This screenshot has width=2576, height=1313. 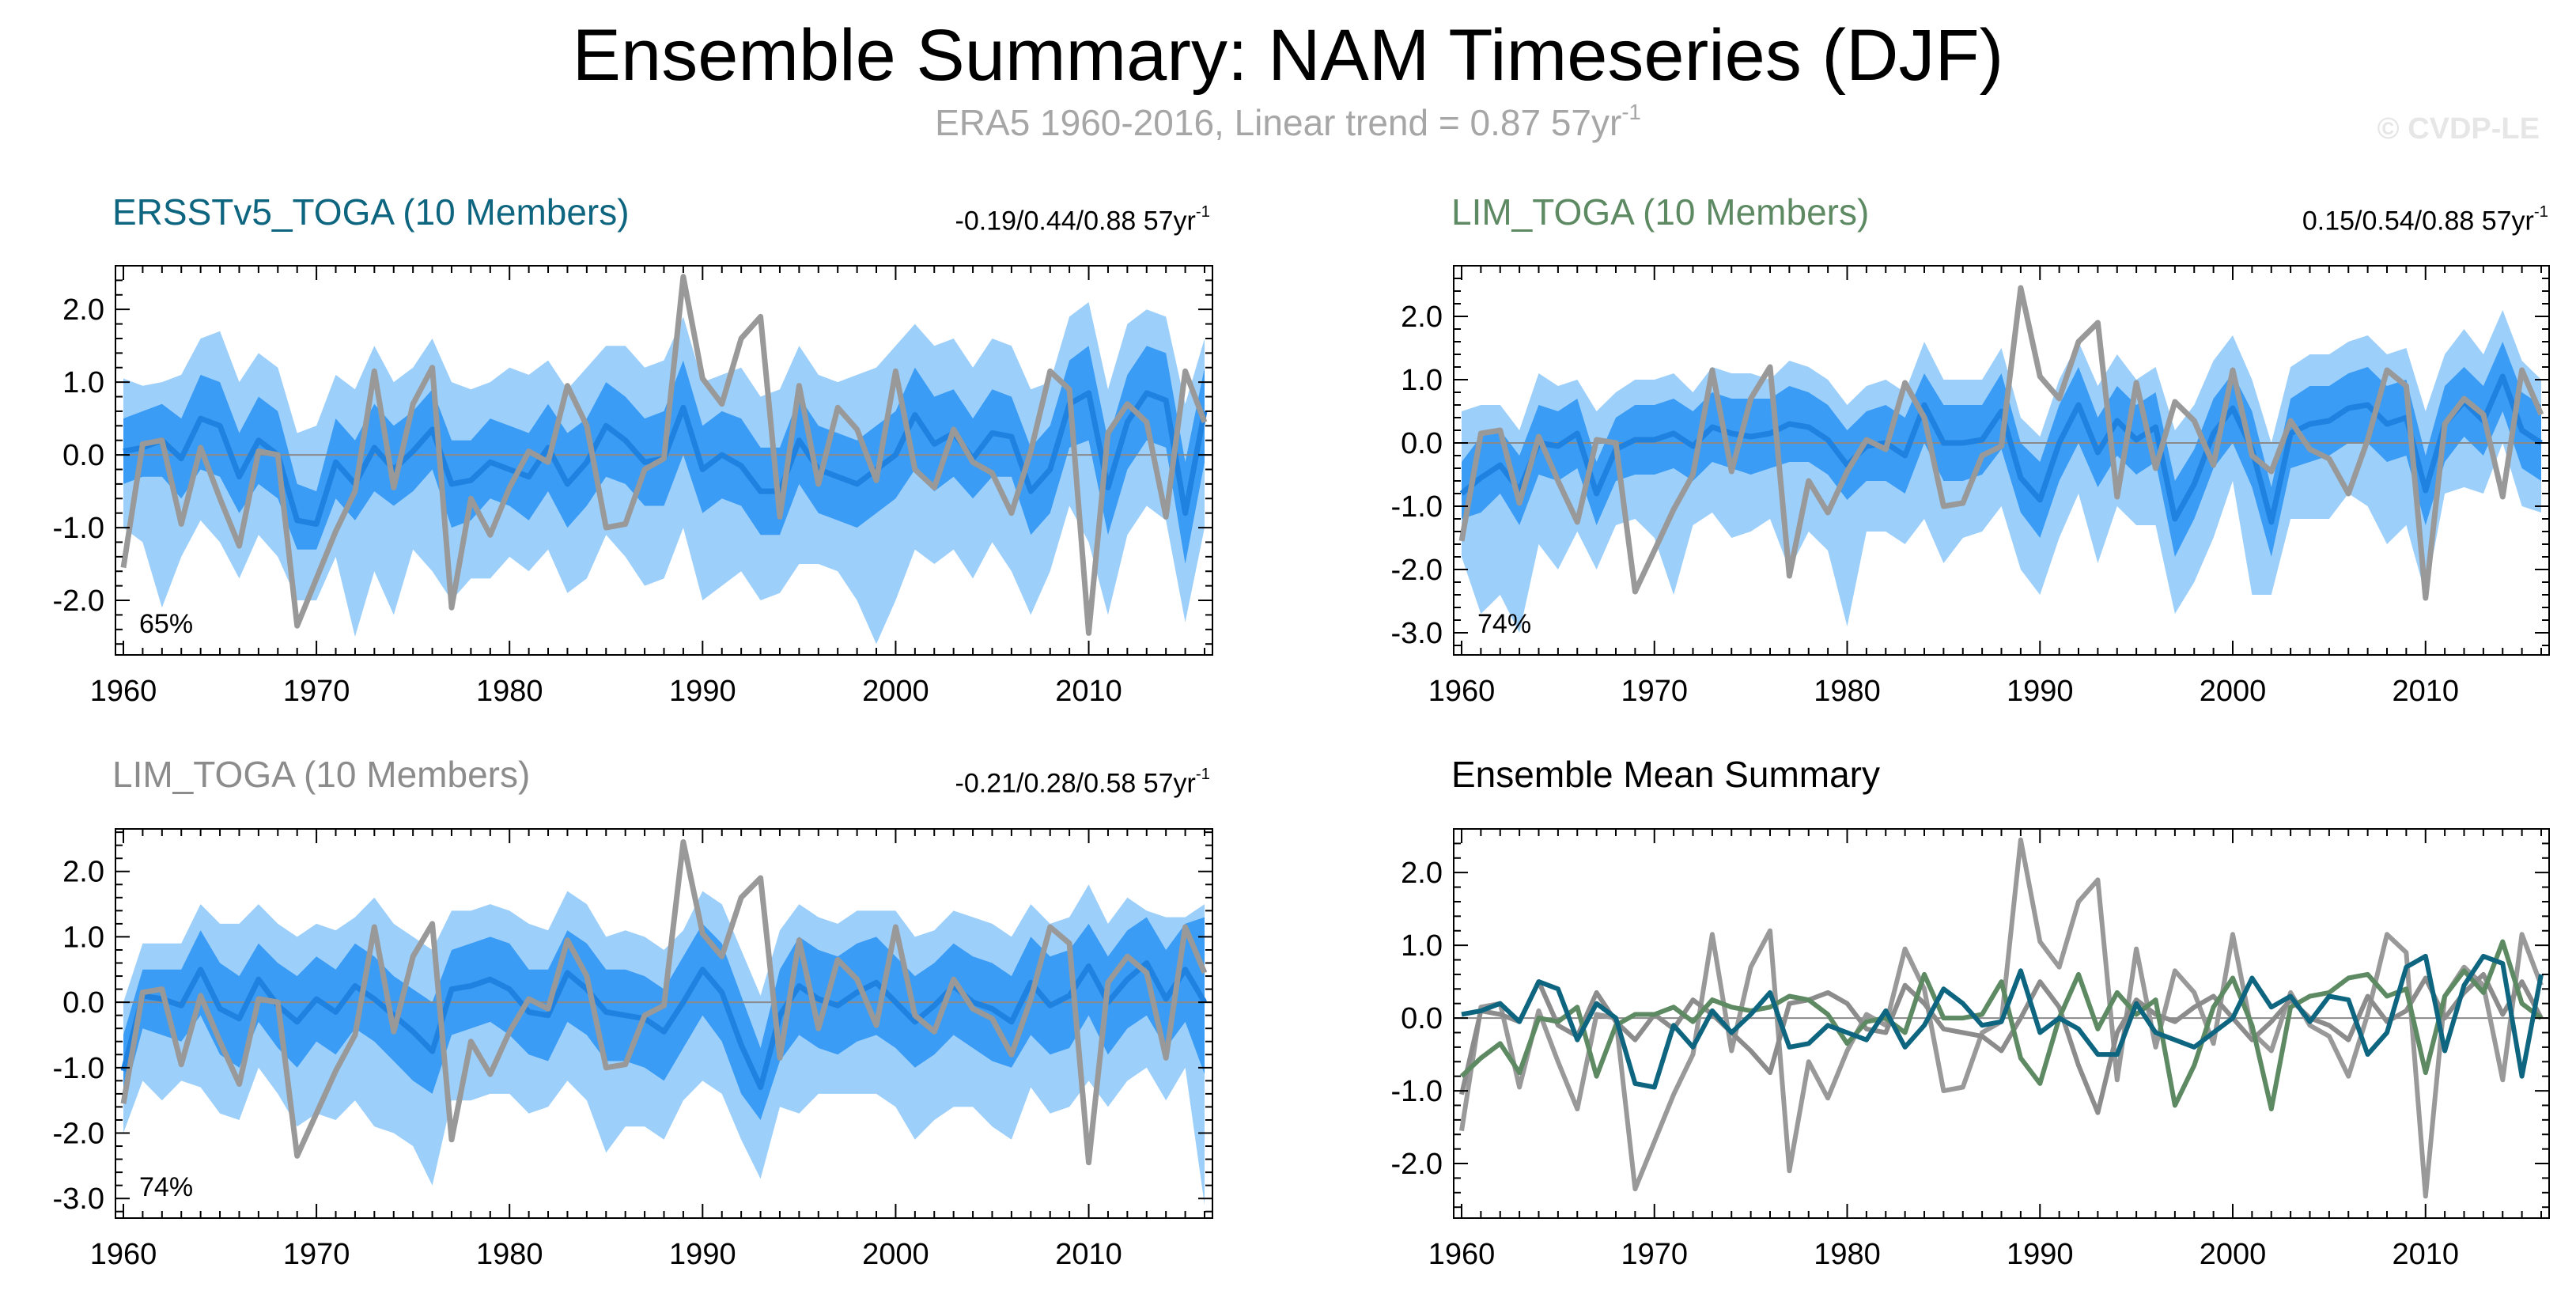 What do you see at coordinates (1288, 56) in the screenshot?
I see `main-title: Ensemble Summary: NAM Timeseries (DJF)` at bounding box center [1288, 56].